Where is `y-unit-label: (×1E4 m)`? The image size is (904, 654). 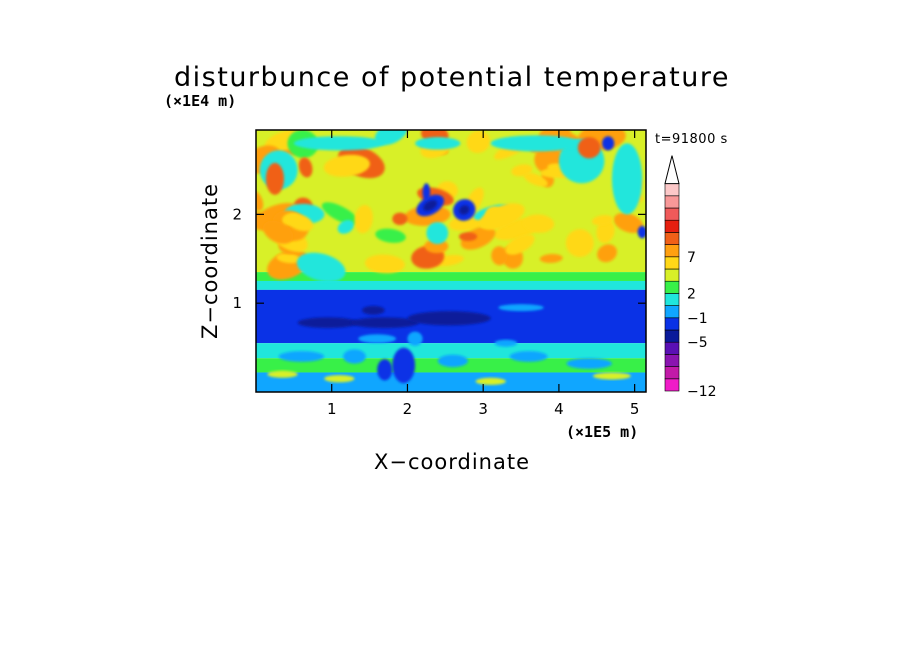
y-unit-label: (×1E4 m) is located at coordinates (200, 101).